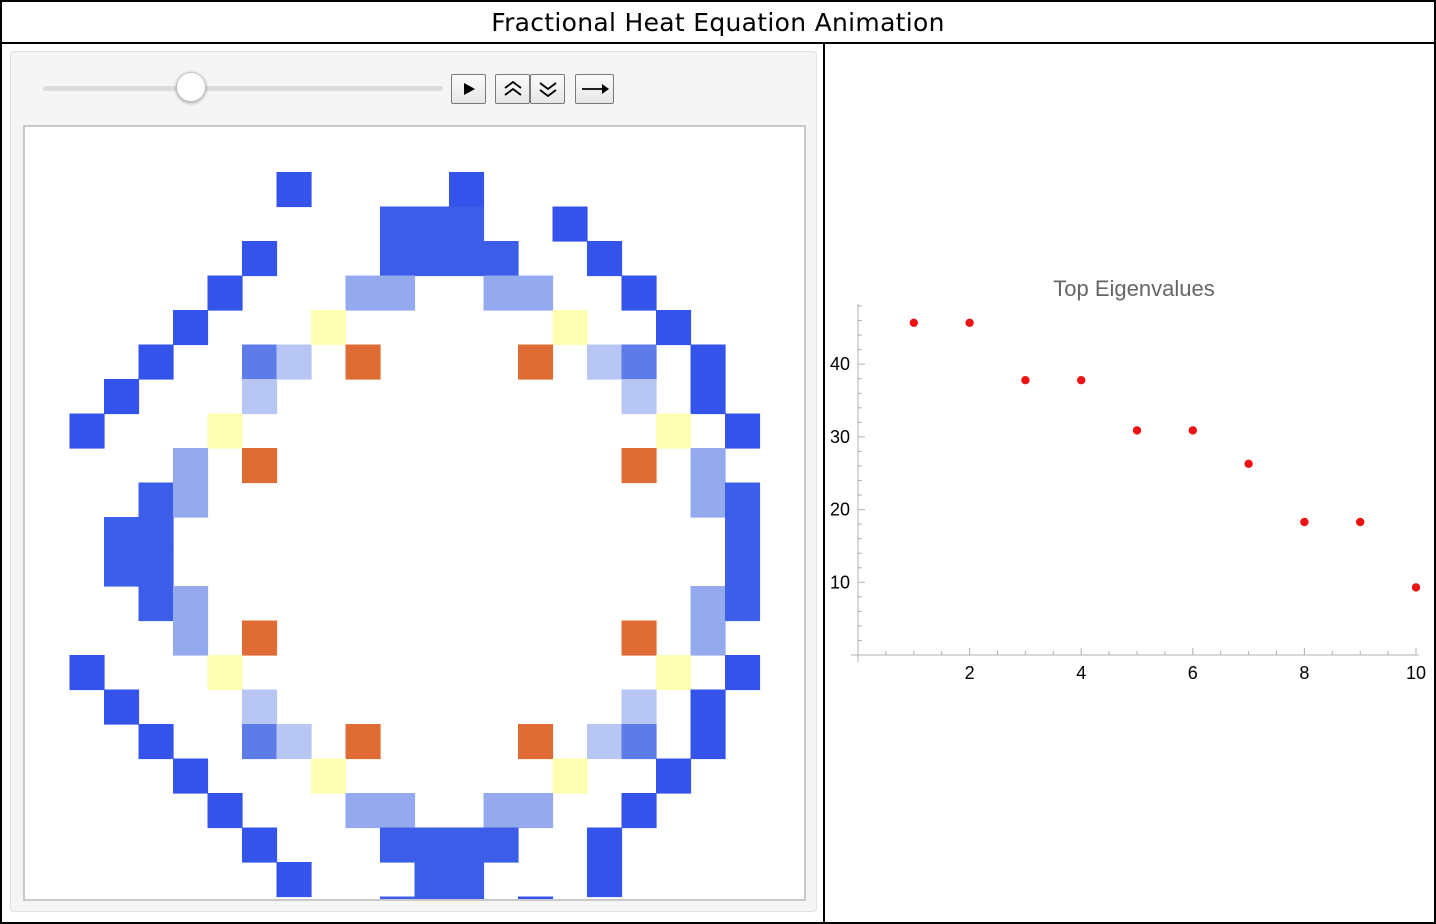 The image size is (1436, 924). I want to click on panel-divider, so click(824, 484).